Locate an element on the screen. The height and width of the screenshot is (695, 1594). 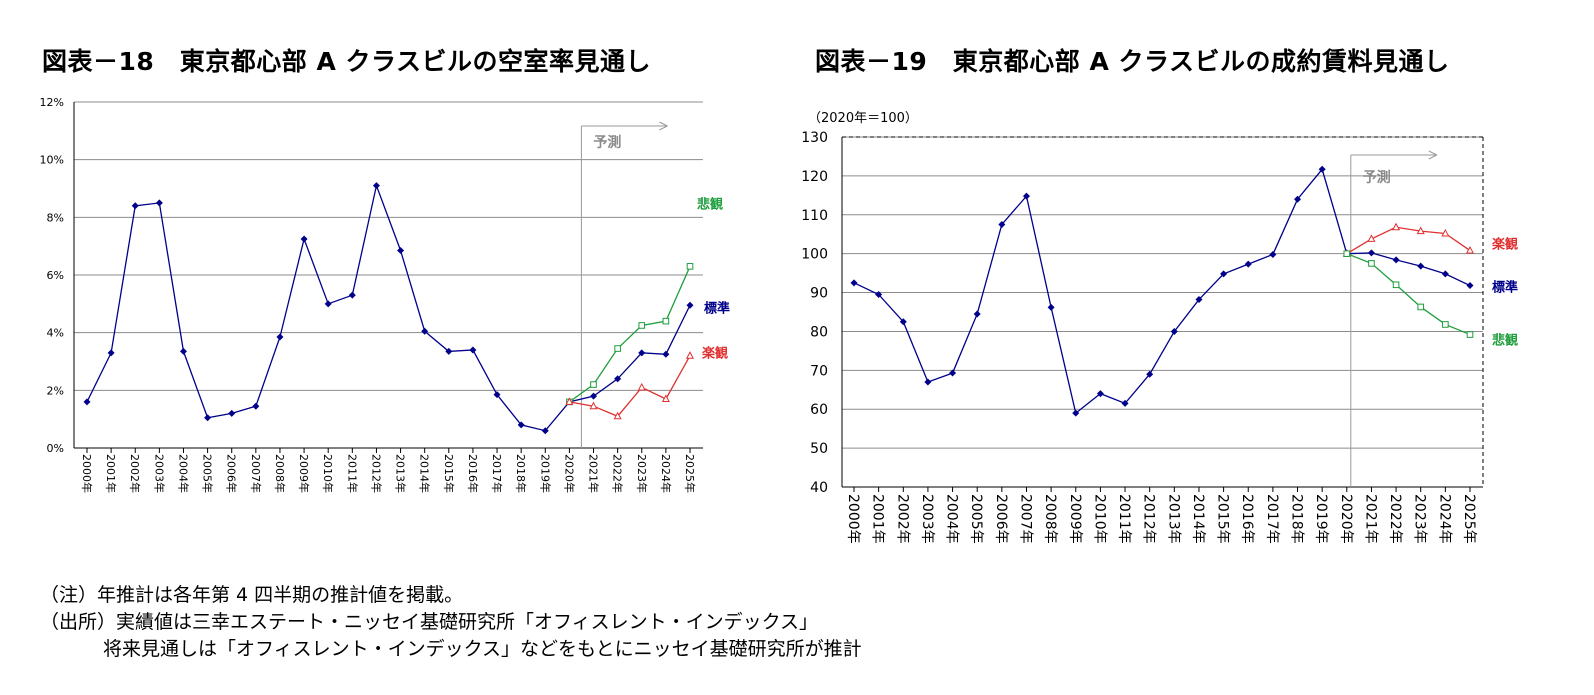
c19-x-tick-label: 2004年 is located at coordinates (952, 519).